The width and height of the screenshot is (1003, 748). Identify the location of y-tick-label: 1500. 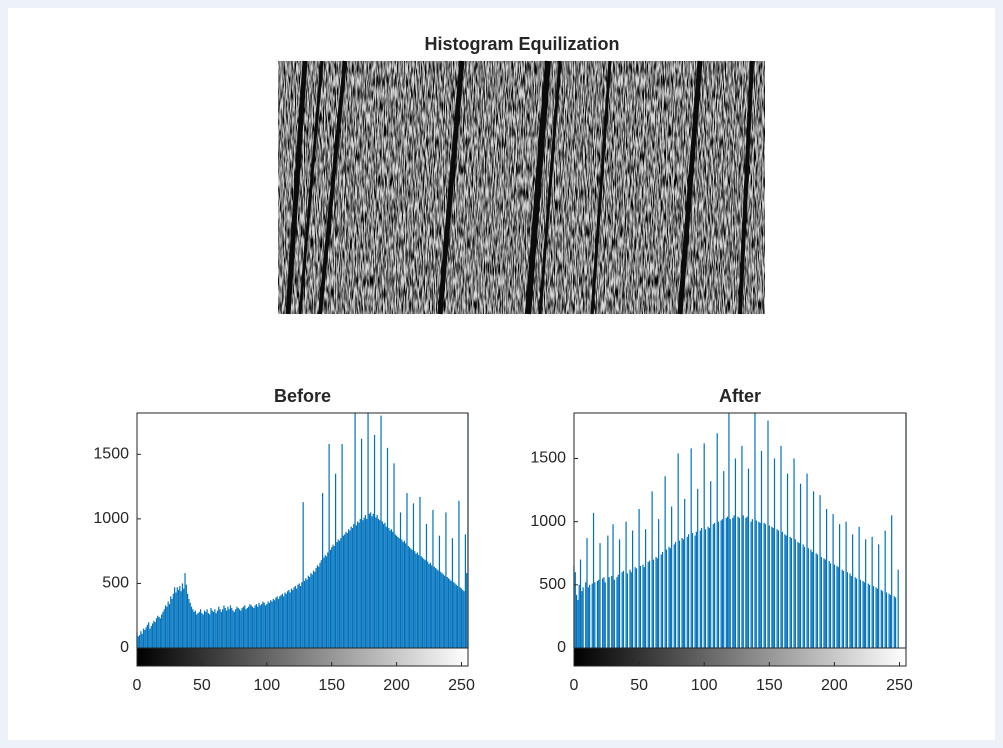
(548, 458).